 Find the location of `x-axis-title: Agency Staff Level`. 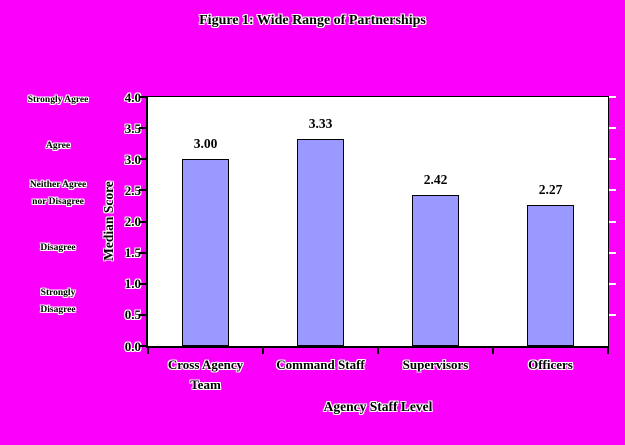

x-axis-title: Agency Staff Level is located at coordinates (378, 406).